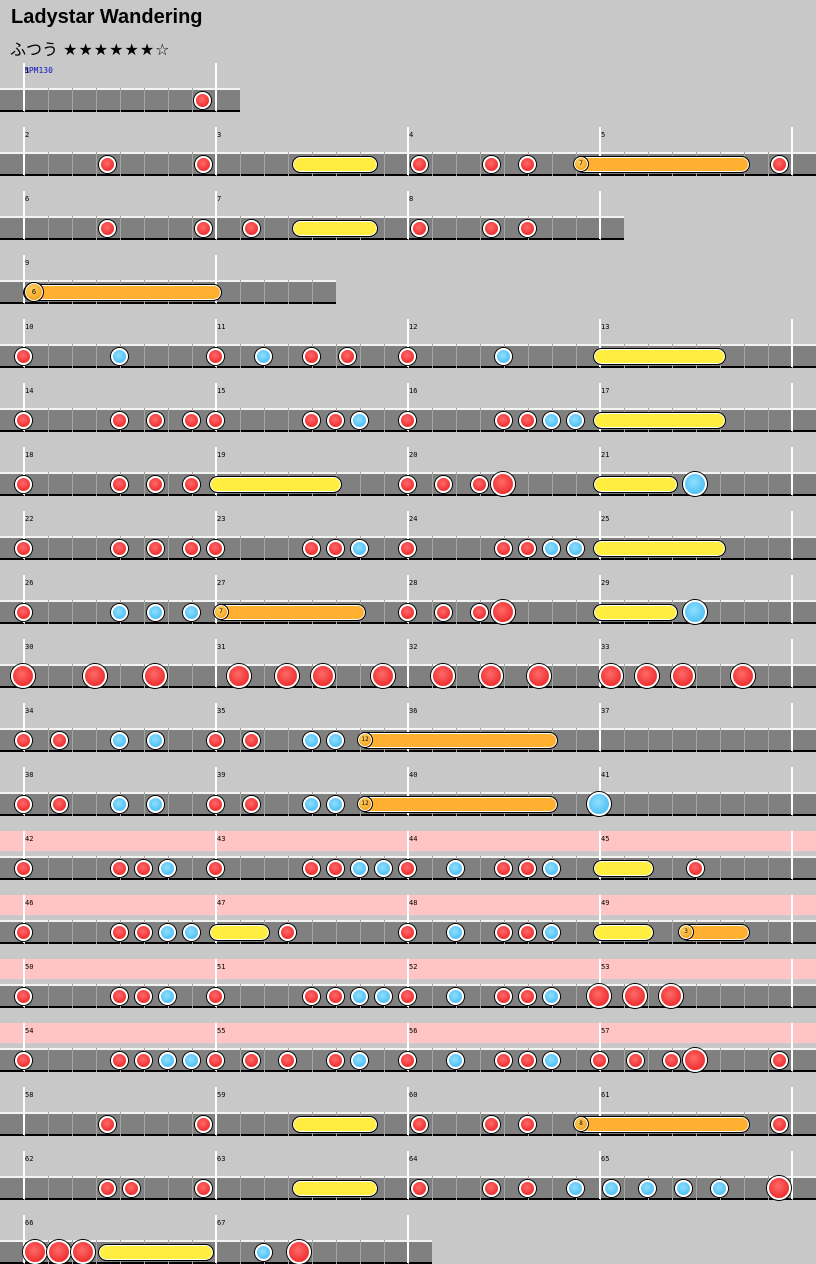  Describe the element at coordinates (27, 135) in the screenshot. I see `measure-number: 2` at that location.